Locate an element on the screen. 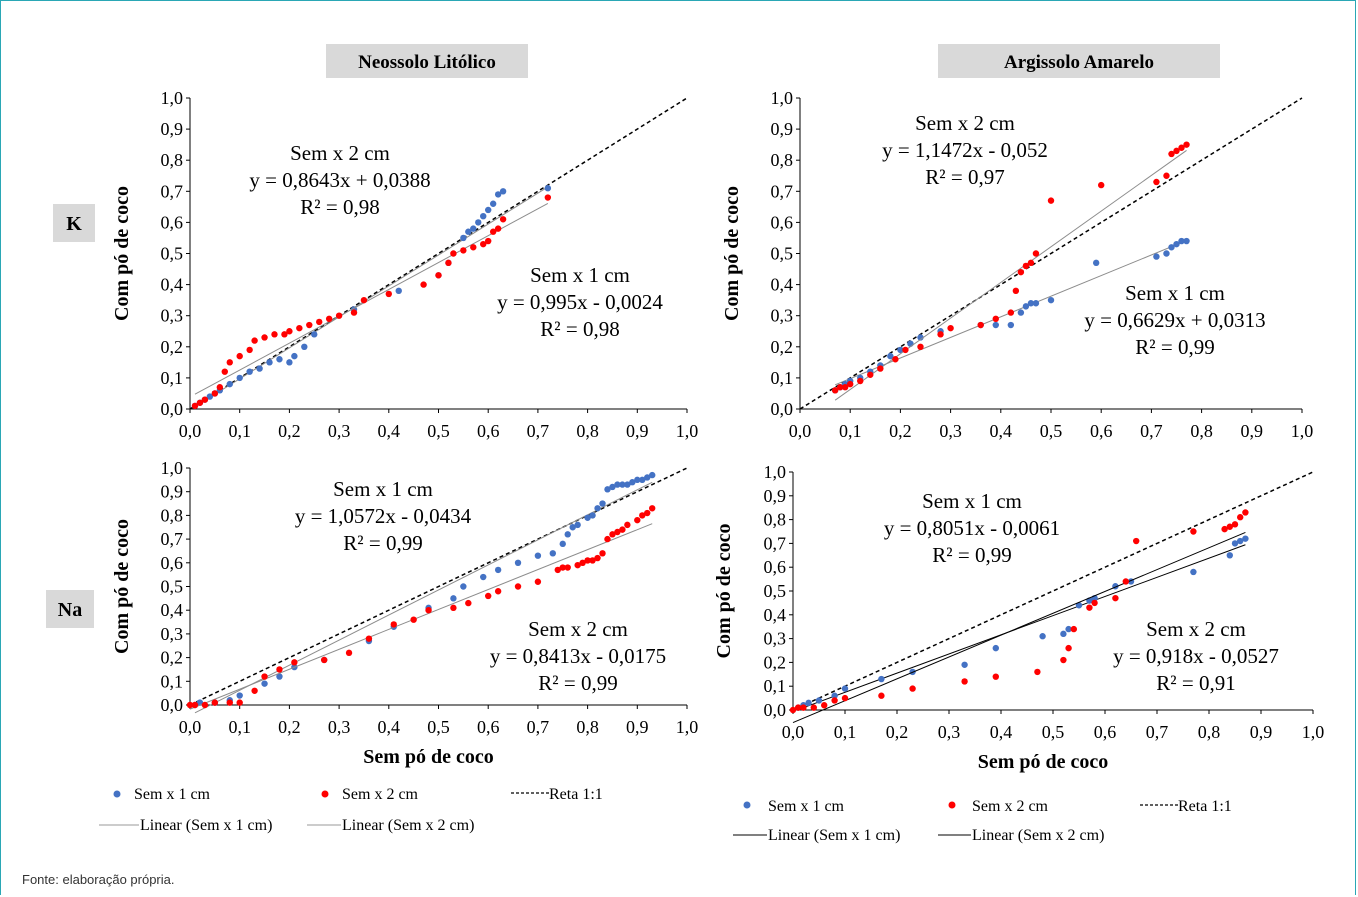 This screenshot has height=897, width=1358. equation-annotation: y = 0,6629x + 0,0313 is located at coordinates (1174, 320).